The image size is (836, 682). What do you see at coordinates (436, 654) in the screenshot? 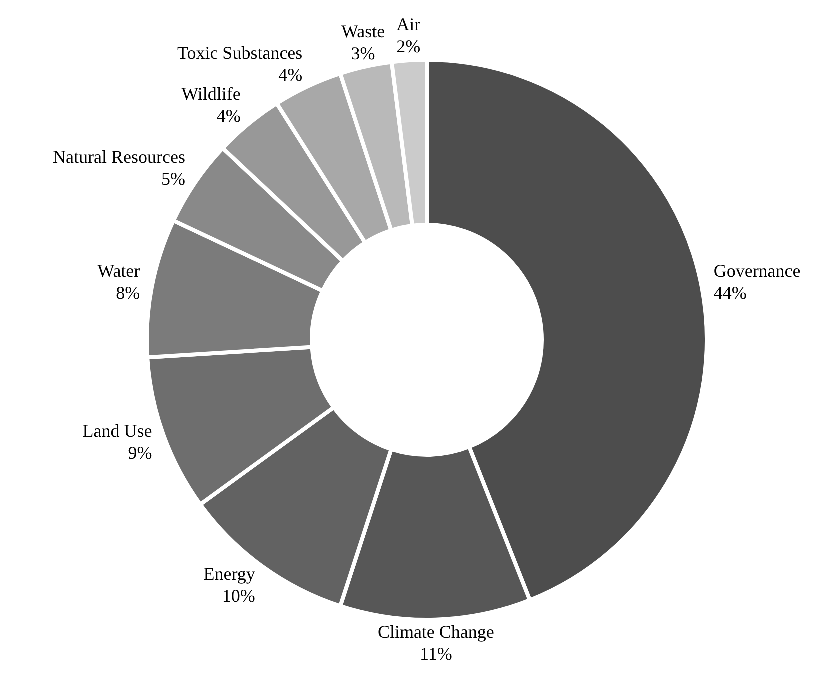
I see `data-label: 11%` at bounding box center [436, 654].